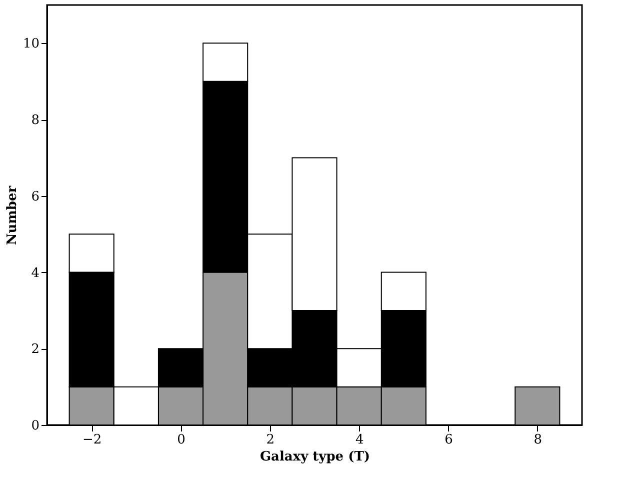 The image size is (622, 484). I want to click on x-tick-label: −2, so click(92, 440).